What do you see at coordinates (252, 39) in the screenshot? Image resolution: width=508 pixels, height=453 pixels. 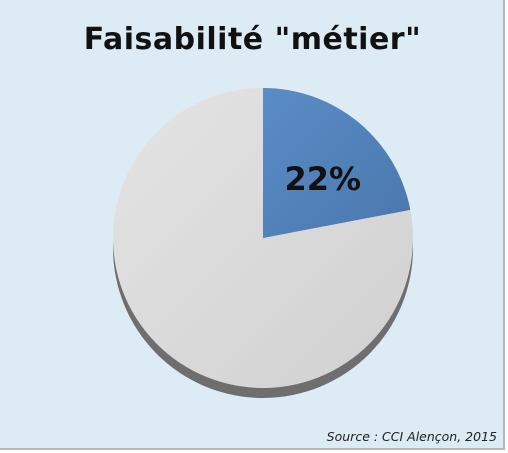 I see `chart-title: Faisabilité "métier"` at bounding box center [252, 39].